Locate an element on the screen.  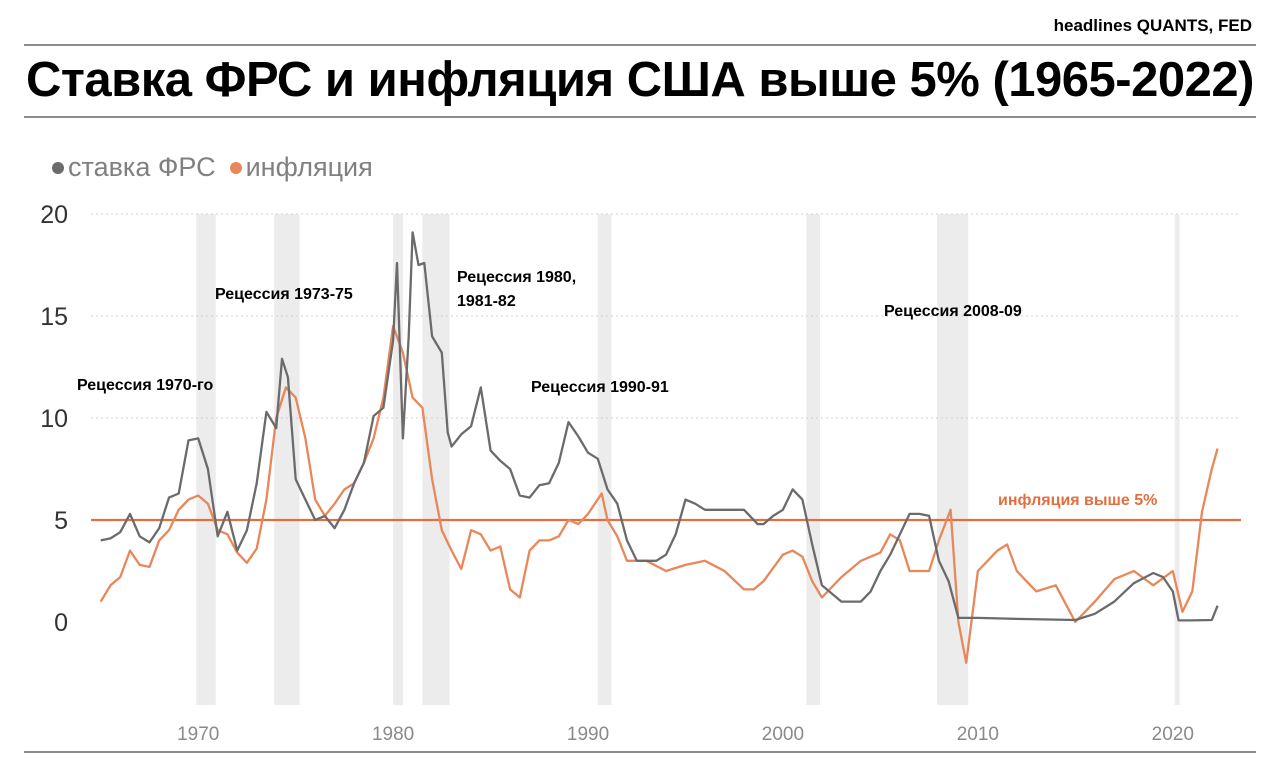
chart-legend: ставка ФРС инфляция is located at coordinates (212, 167).